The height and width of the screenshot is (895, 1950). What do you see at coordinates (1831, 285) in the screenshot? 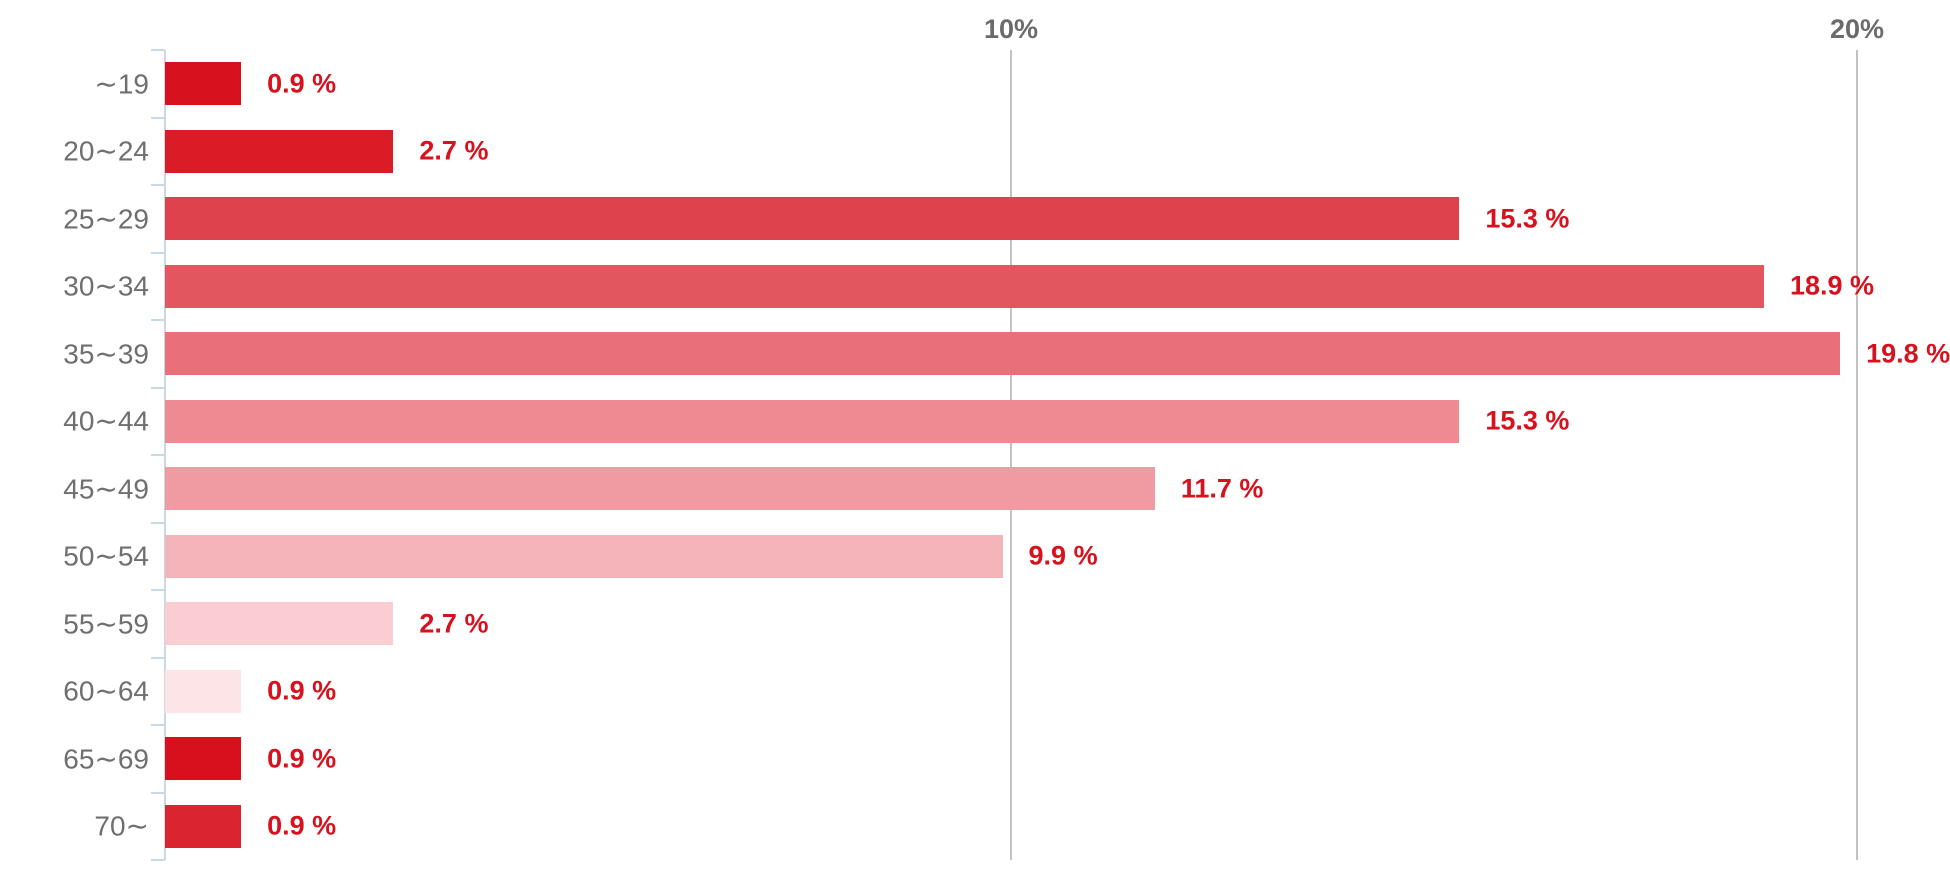
I see `value-label: 18.9 %` at bounding box center [1831, 285].